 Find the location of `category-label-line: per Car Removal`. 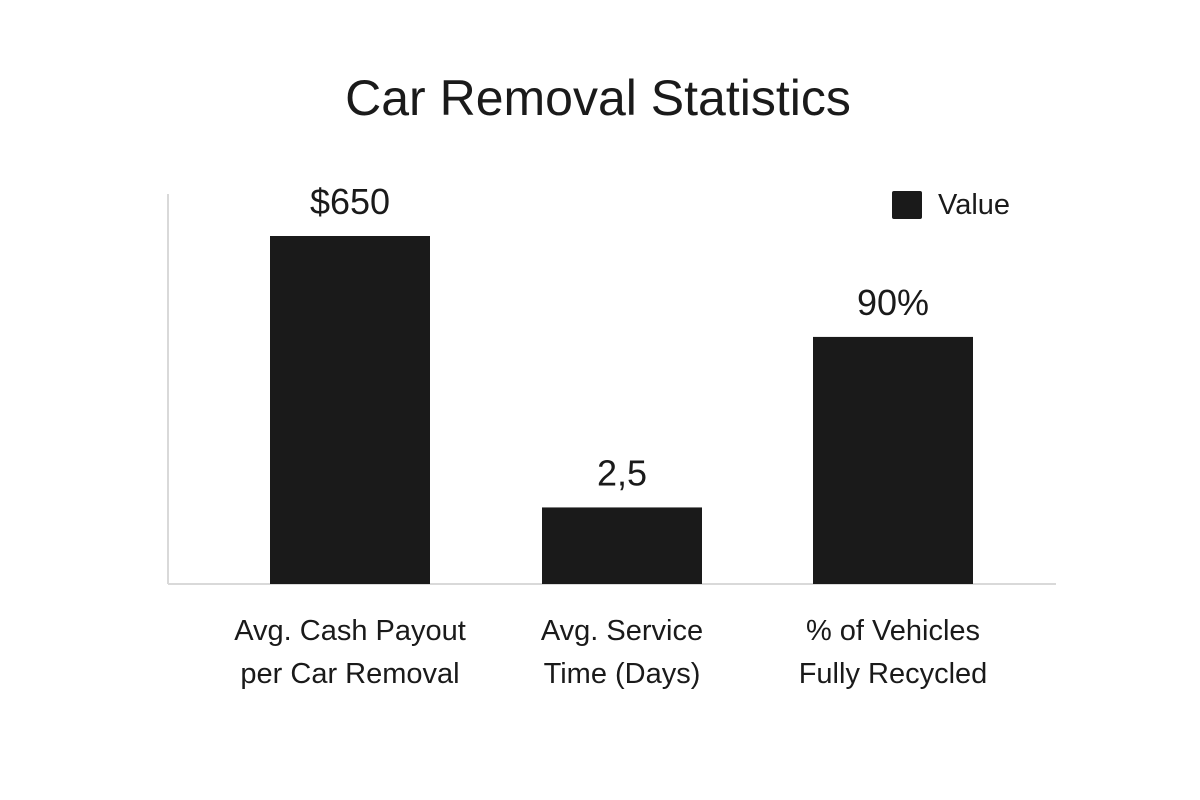

category-label-line: per Car Removal is located at coordinates (349, 674).